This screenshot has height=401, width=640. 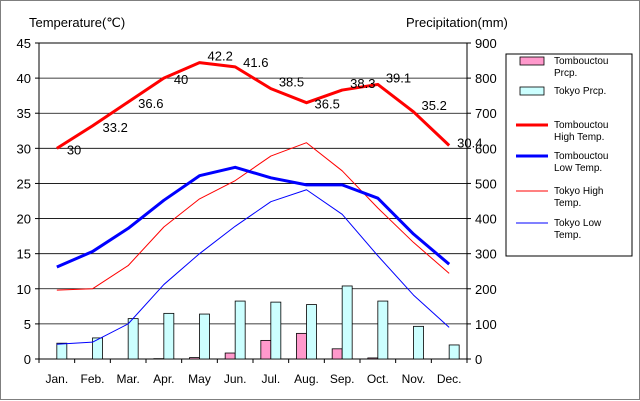 I want to click on legend-label: Low Temp., so click(x=578, y=168).